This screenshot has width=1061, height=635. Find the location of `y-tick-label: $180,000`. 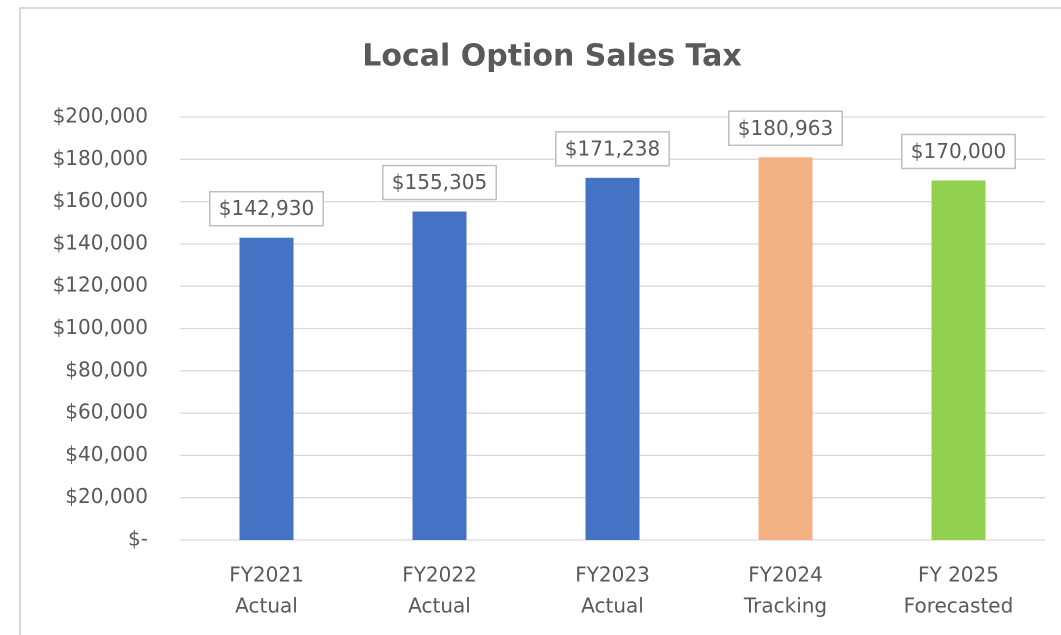

y-tick-label: $180,000 is located at coordinates (100, 158).